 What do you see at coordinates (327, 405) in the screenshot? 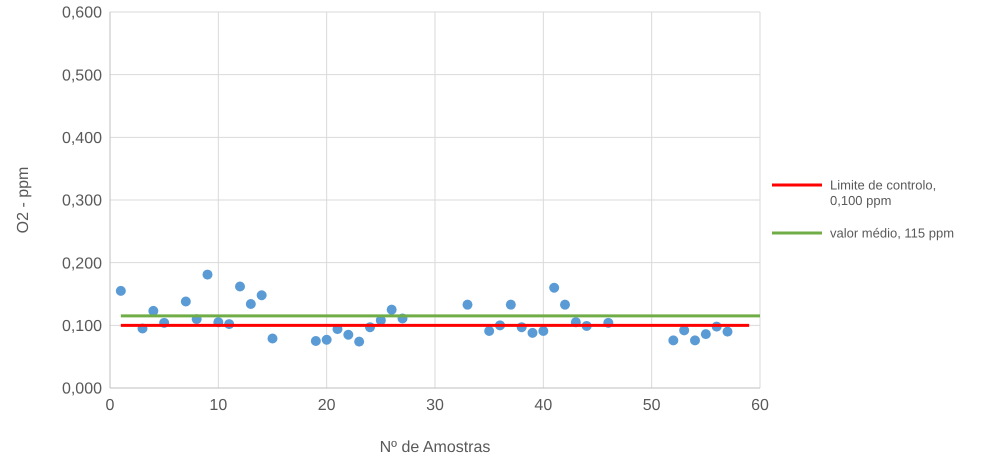
I see `x-tick-label: 20` at bounding box center [327, 405].